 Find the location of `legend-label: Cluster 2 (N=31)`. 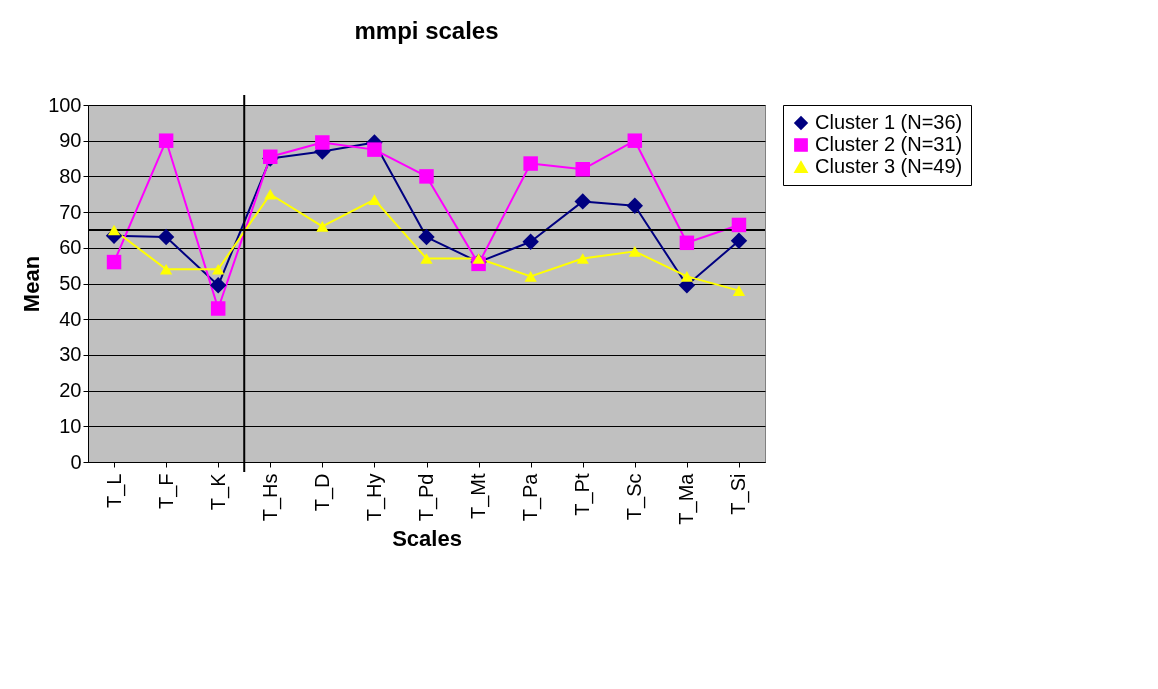

legend-label: Cluster 2 (N=31) is located at coordinates (889, 144).